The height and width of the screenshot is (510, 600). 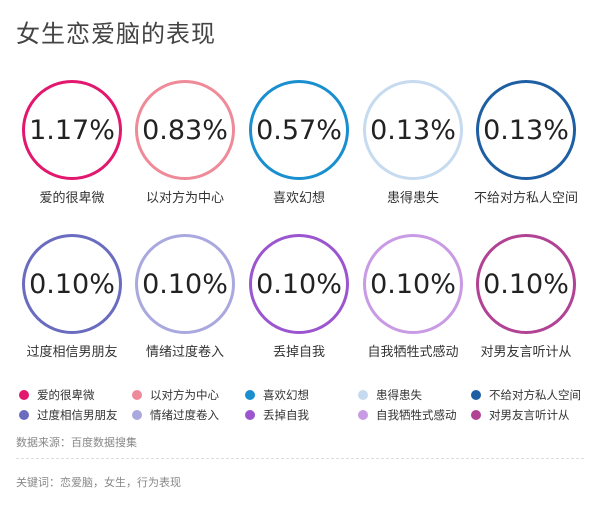 I want to click on stat-label: 爱的很卑微, so click(x=72, y=198).